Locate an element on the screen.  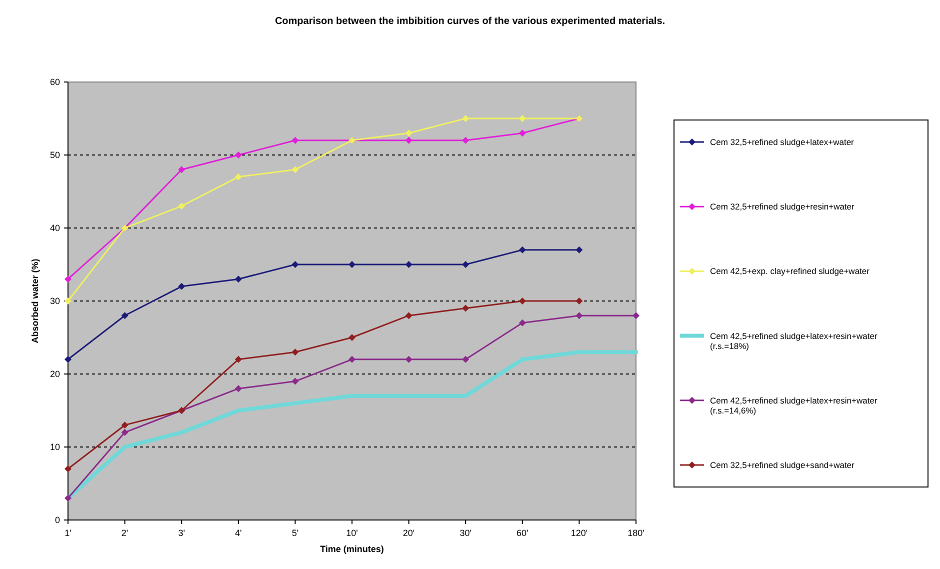
x-tick-label: 4' is located at coordinates (238, 533).